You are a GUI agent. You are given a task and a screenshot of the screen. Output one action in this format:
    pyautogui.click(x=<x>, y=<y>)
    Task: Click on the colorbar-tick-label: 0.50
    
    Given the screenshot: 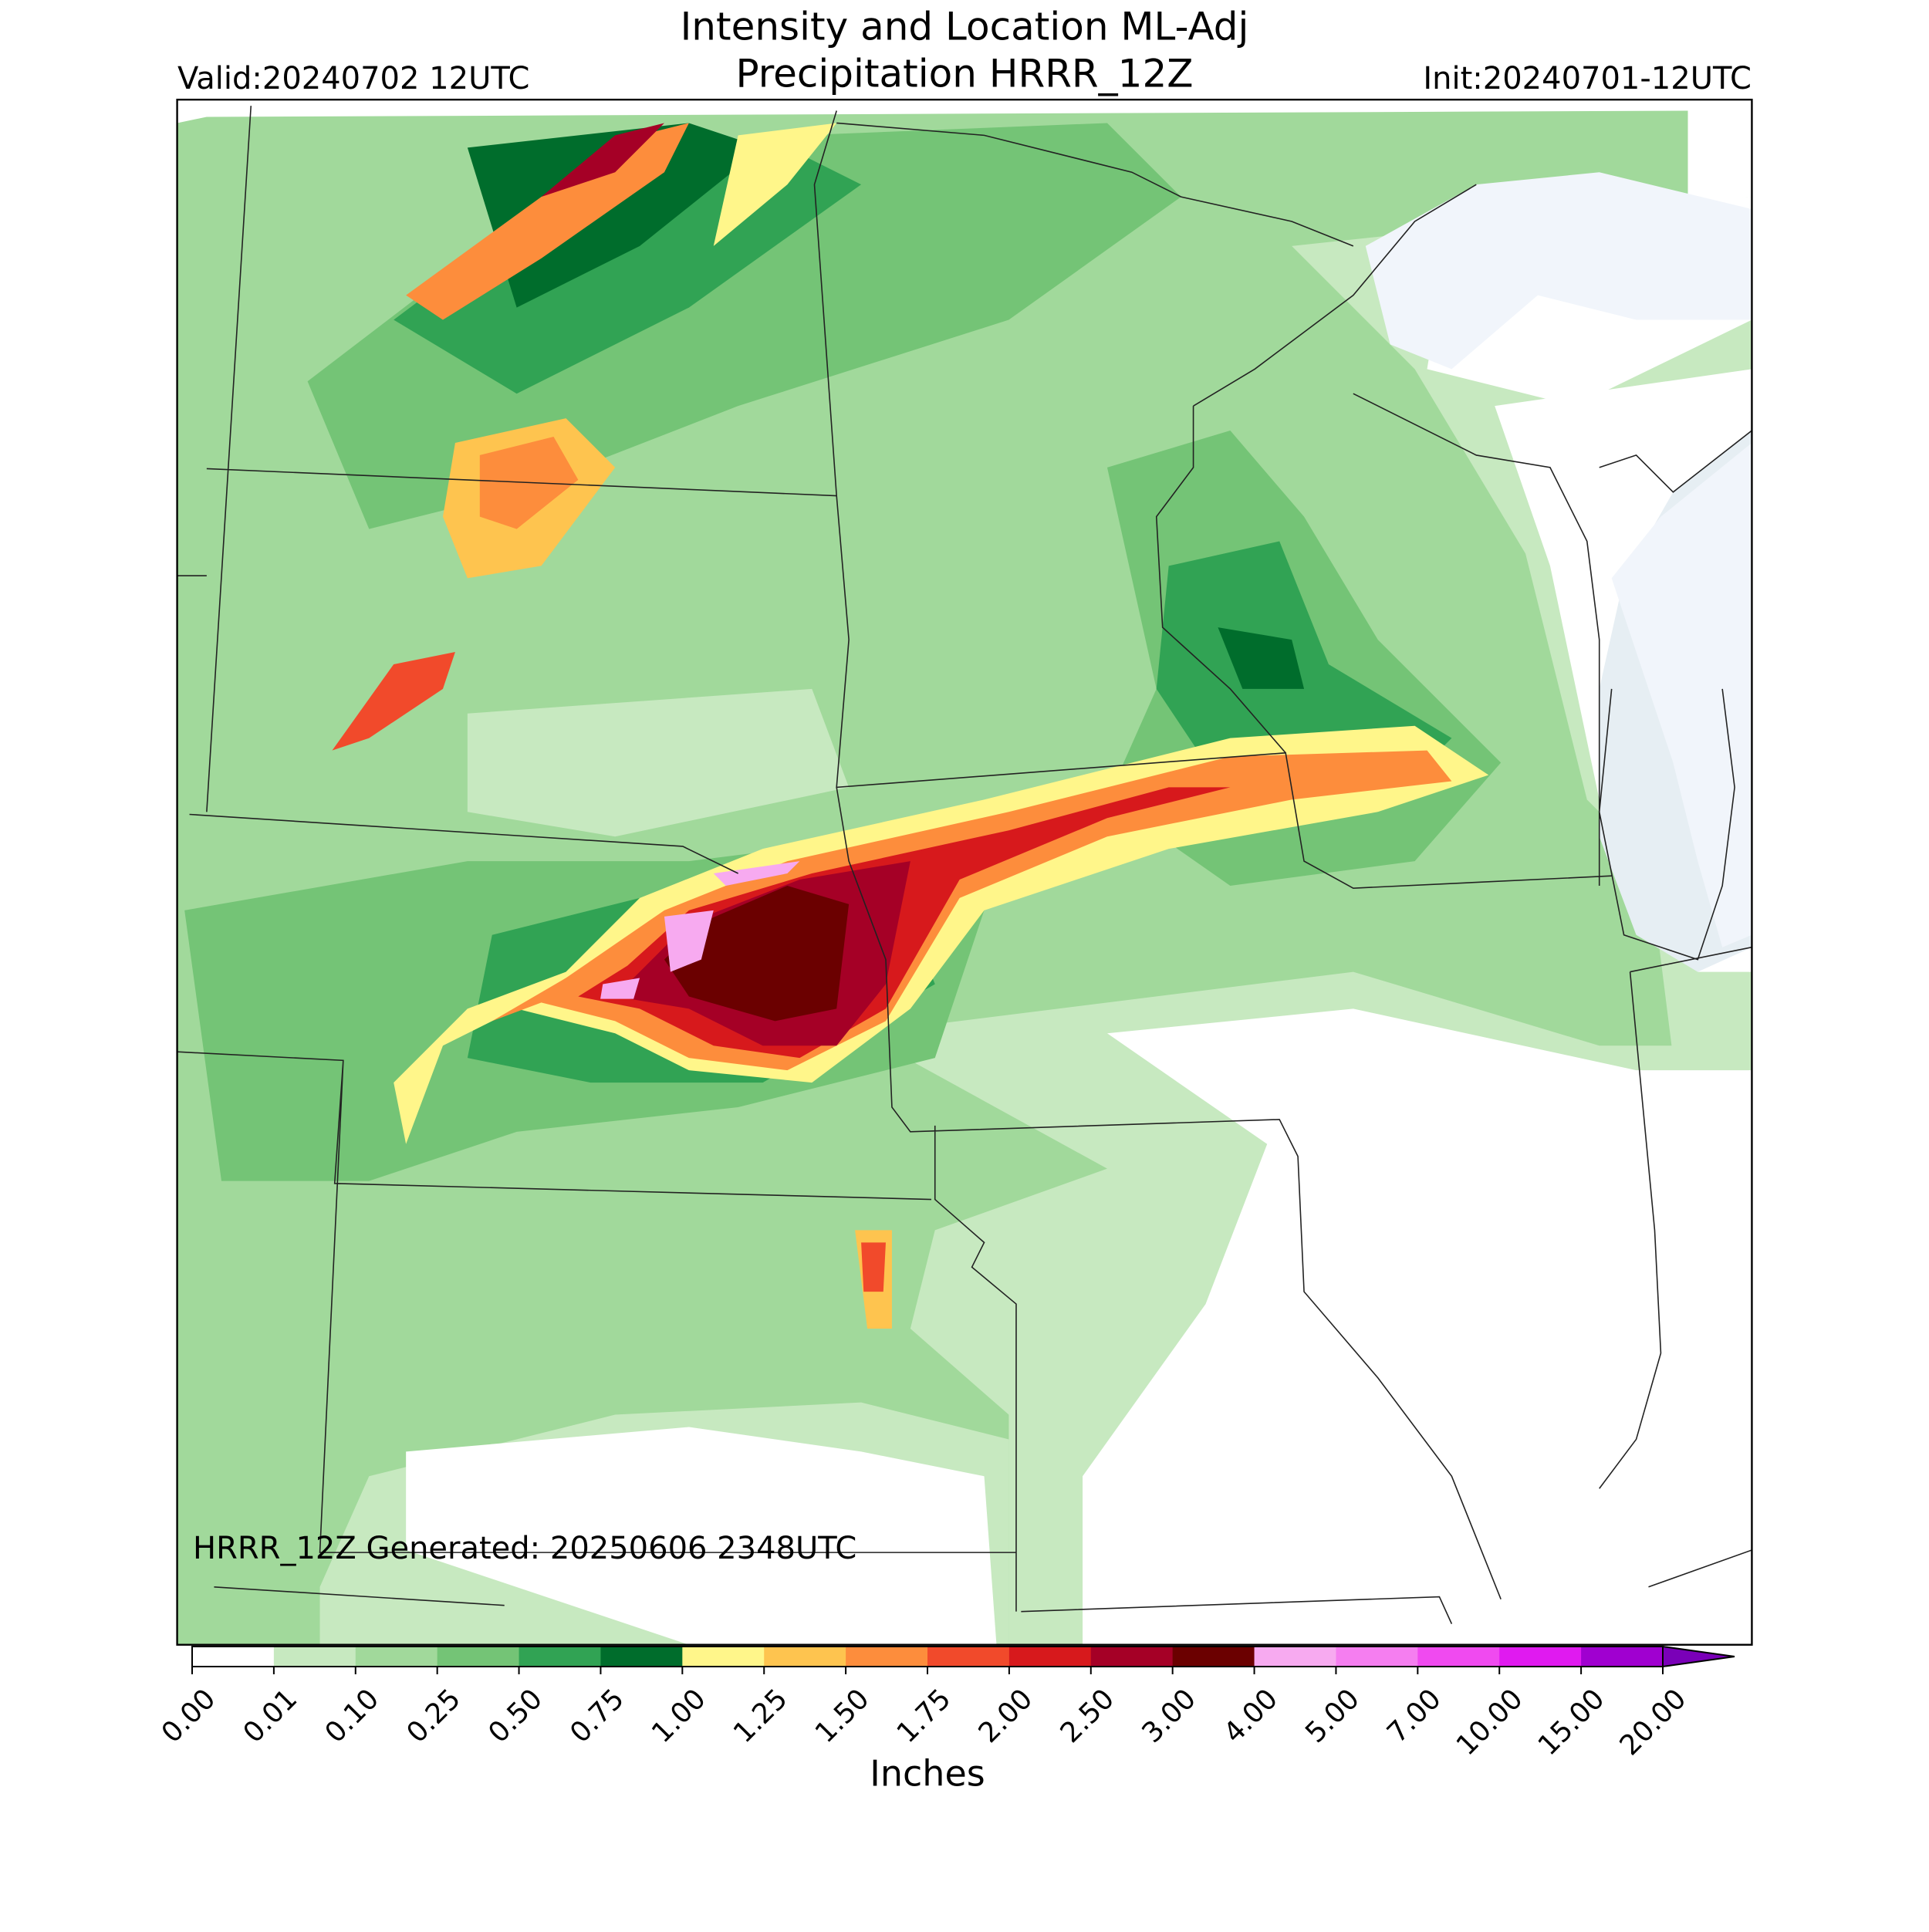 What is the action you would take?
    pyautogui.click(x=515, y=1716)
    